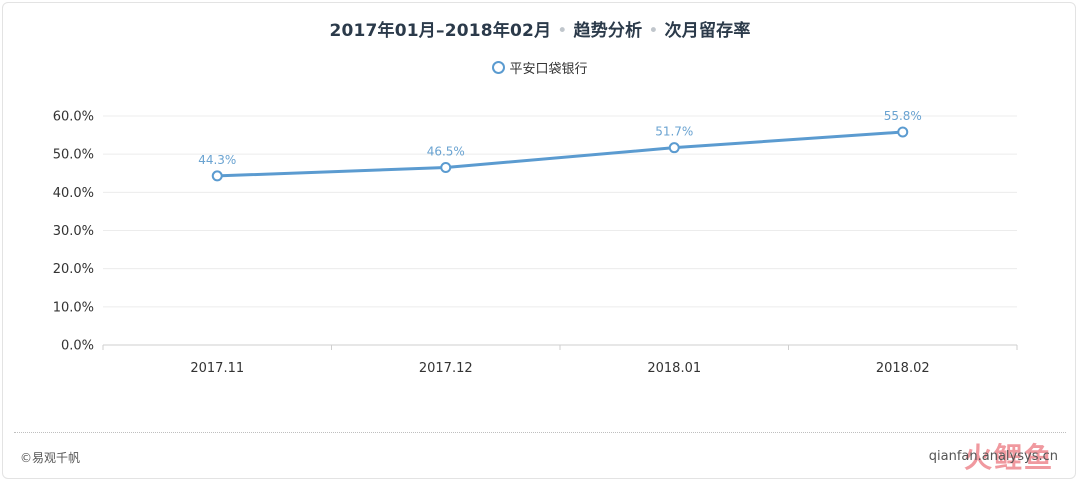 The image size is (1080, 483). What do you see at coordinates (73, 307) in the screenshot?
I see `y-tick-label: 10.0%` at bounding box center [73, 307].